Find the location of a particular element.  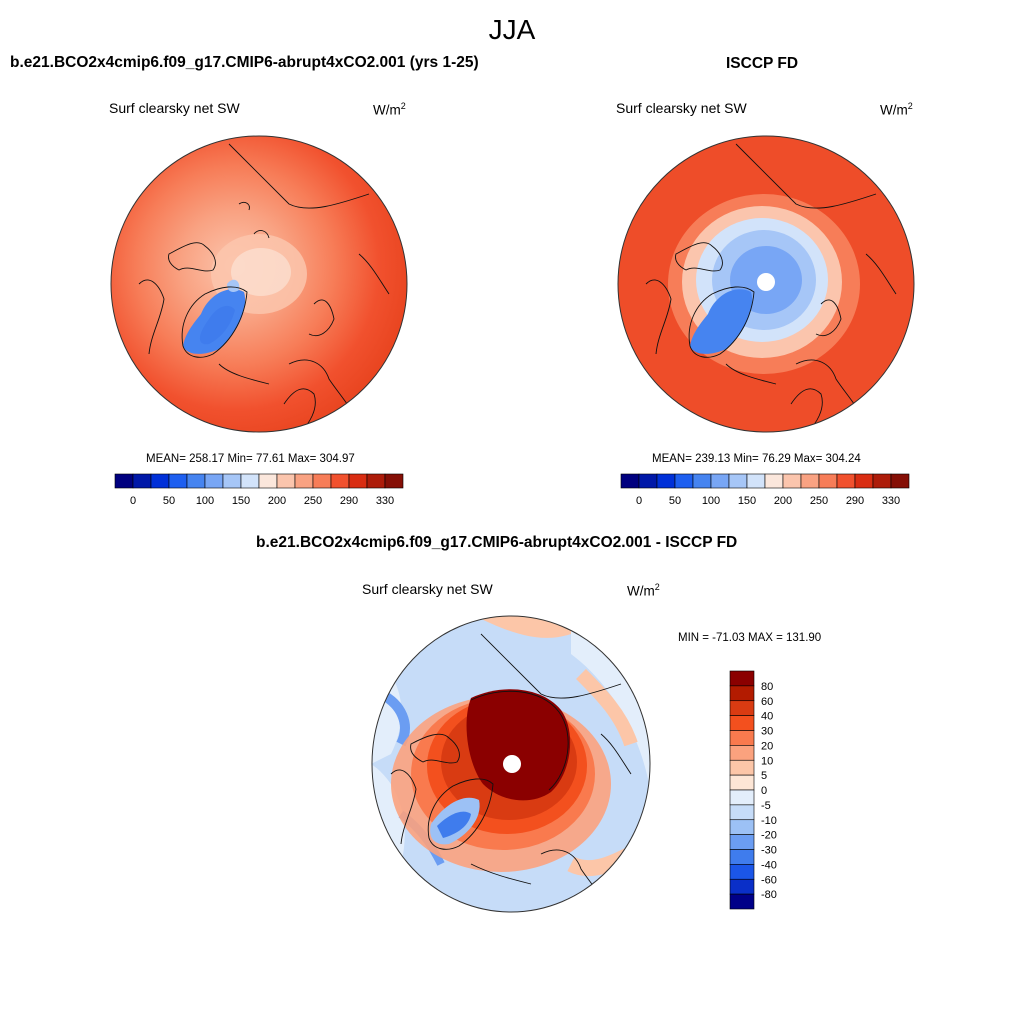

colorbar-tick-label: -40 is located at coordinates (769, 865).